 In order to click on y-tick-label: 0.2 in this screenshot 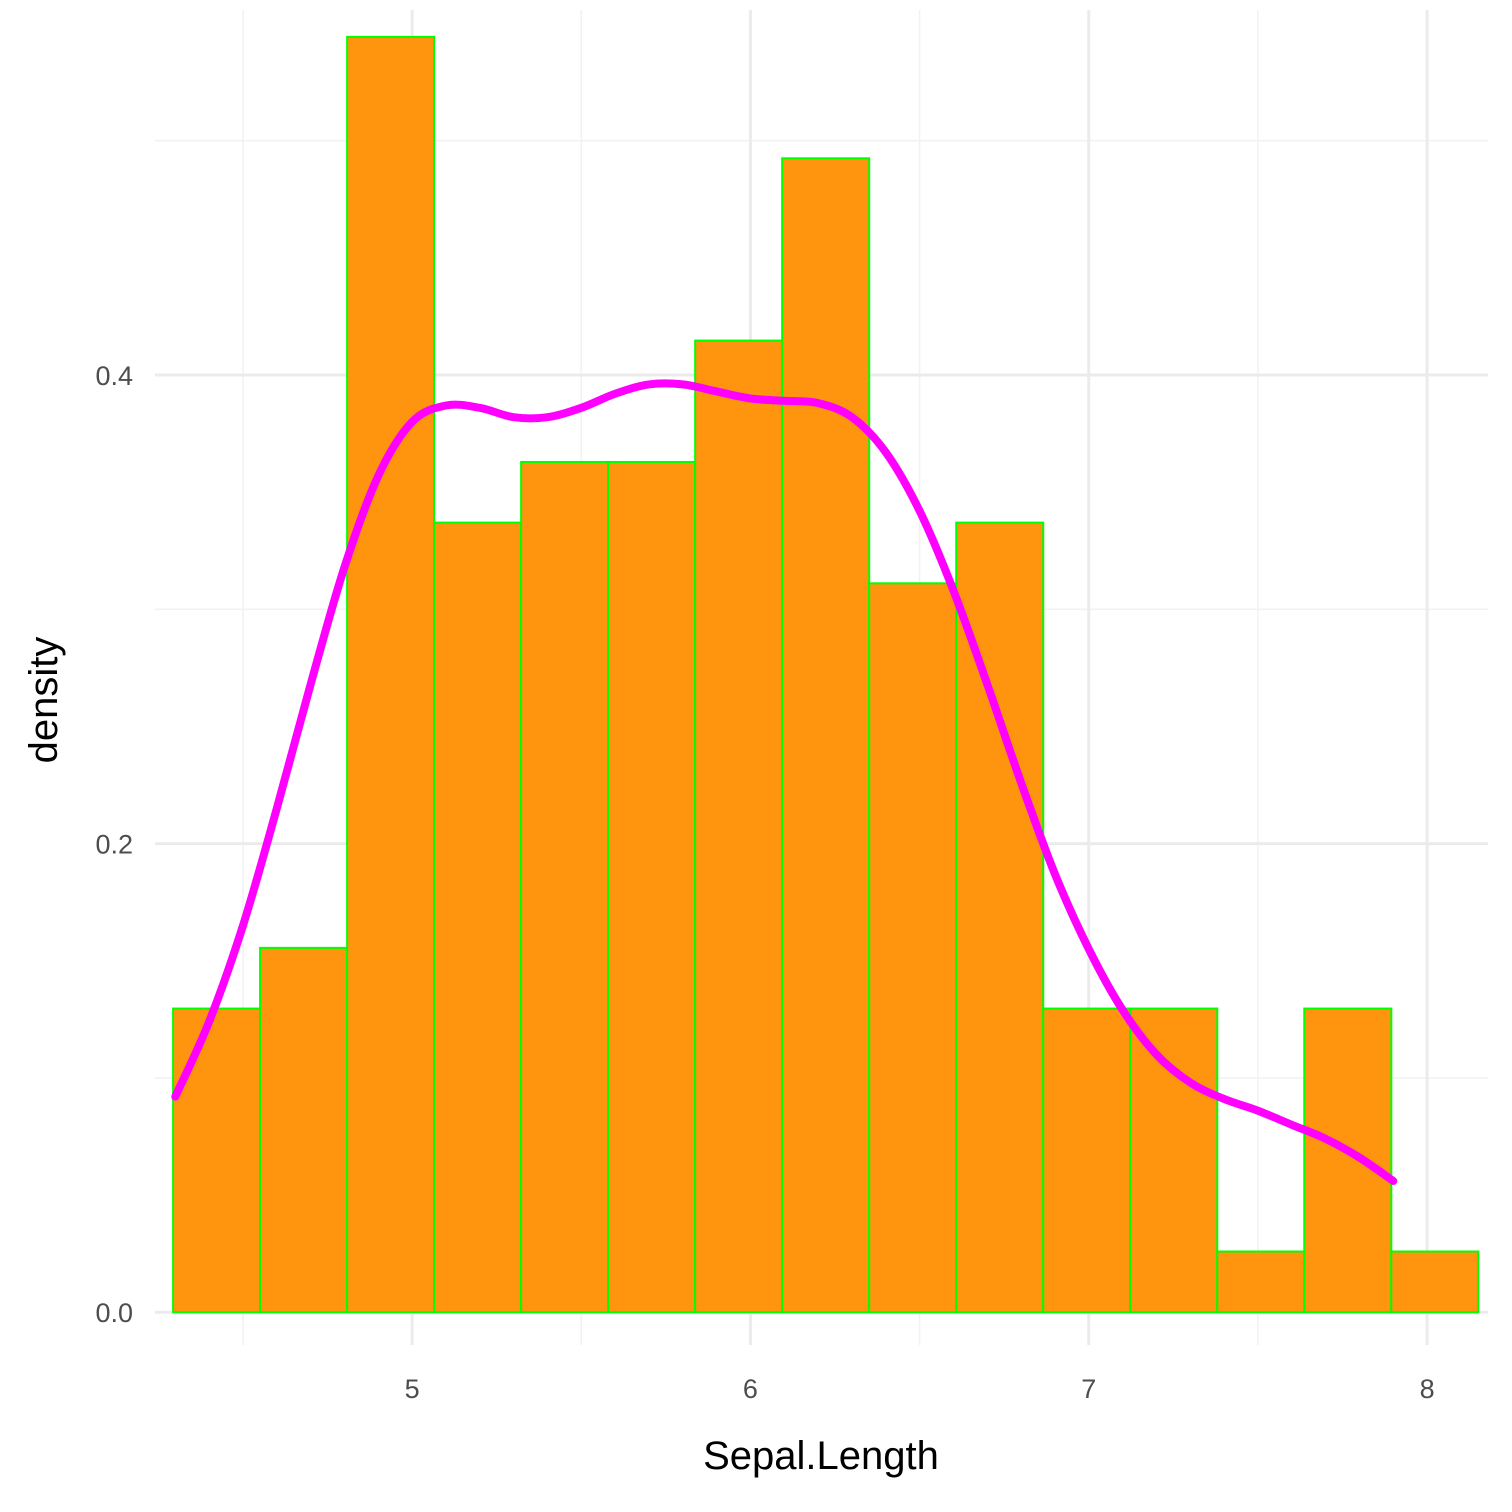, I will do `click(114, 845)`.